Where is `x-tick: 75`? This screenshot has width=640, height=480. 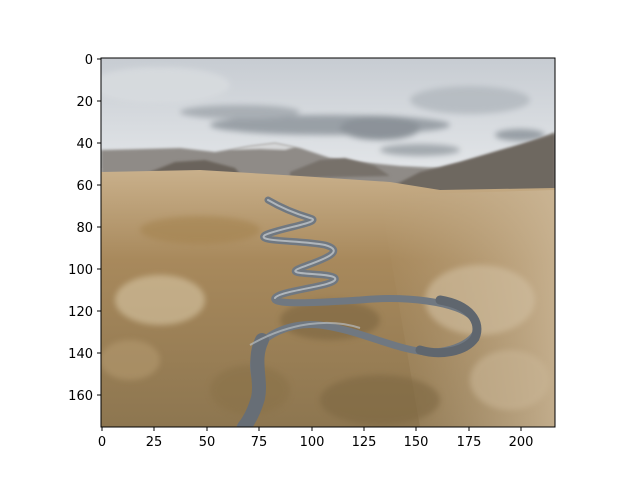 x-tick: 75 is located at coordinates (259, 438).